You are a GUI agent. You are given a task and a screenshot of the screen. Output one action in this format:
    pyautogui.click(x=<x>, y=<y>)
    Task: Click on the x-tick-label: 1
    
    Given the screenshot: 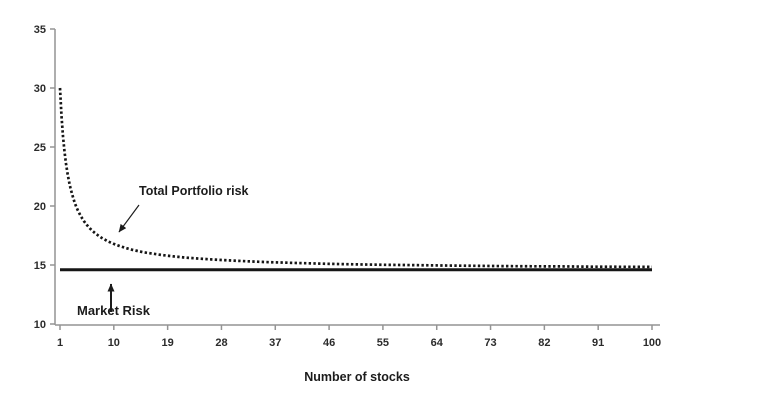 What is the action you would take?
    pyautogui.click(x=60, y=343)
    